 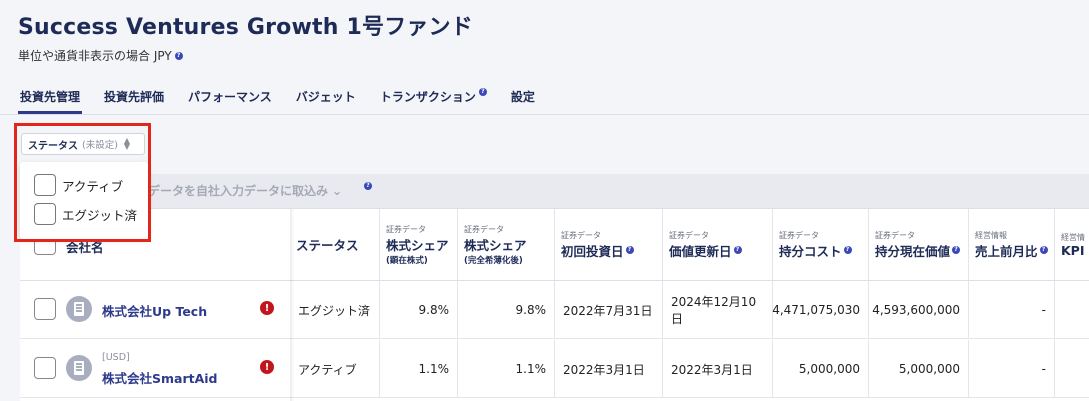 What do you see at coordinates (427, 97) in the screenshot?
I see `tab-label: トランザクション` at bounding box center [427, 97].